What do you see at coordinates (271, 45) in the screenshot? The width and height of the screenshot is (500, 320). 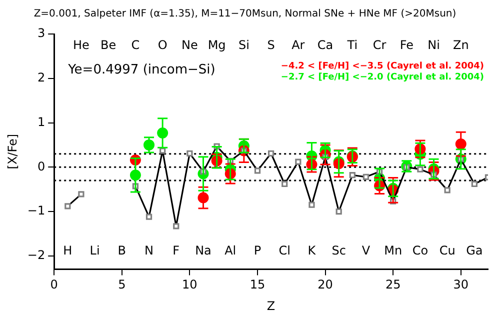 I see `annotation: S` at bounding box center [271, 45].